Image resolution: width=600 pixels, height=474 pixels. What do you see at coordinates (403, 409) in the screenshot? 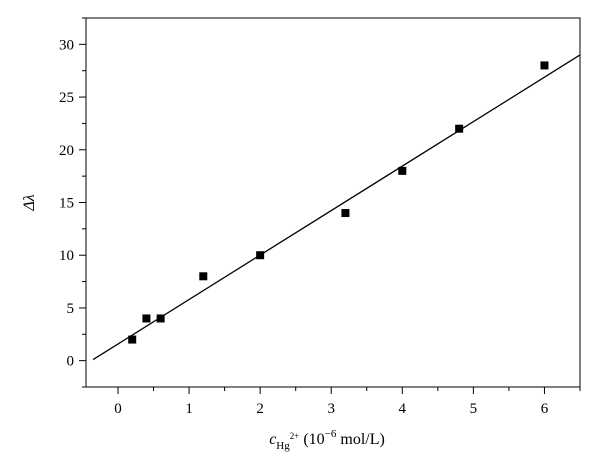
I see `x-tick-label: 4` at bounding box center [403, 409].